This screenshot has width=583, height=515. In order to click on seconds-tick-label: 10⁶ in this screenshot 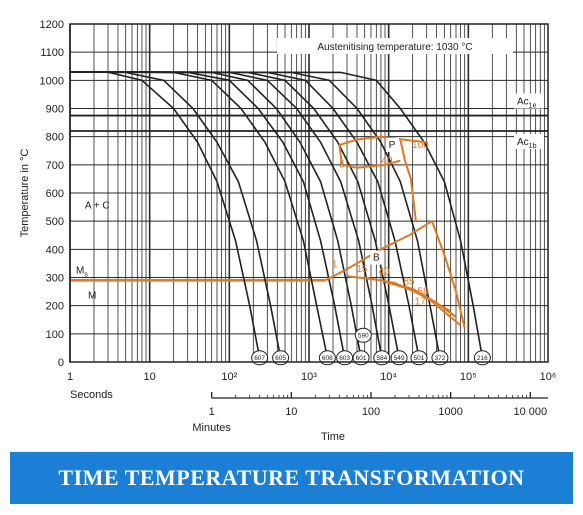, I will do `click(548, 377)`.